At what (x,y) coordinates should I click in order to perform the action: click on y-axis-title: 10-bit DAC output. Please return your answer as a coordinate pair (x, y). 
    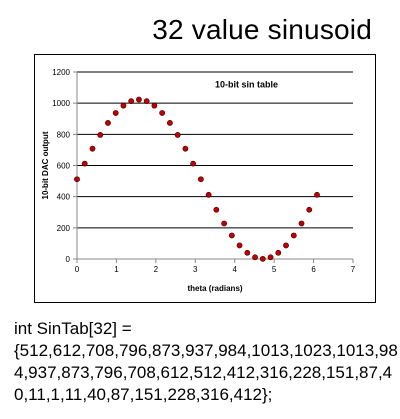
    Looking at the image, I should click on (45, 165).